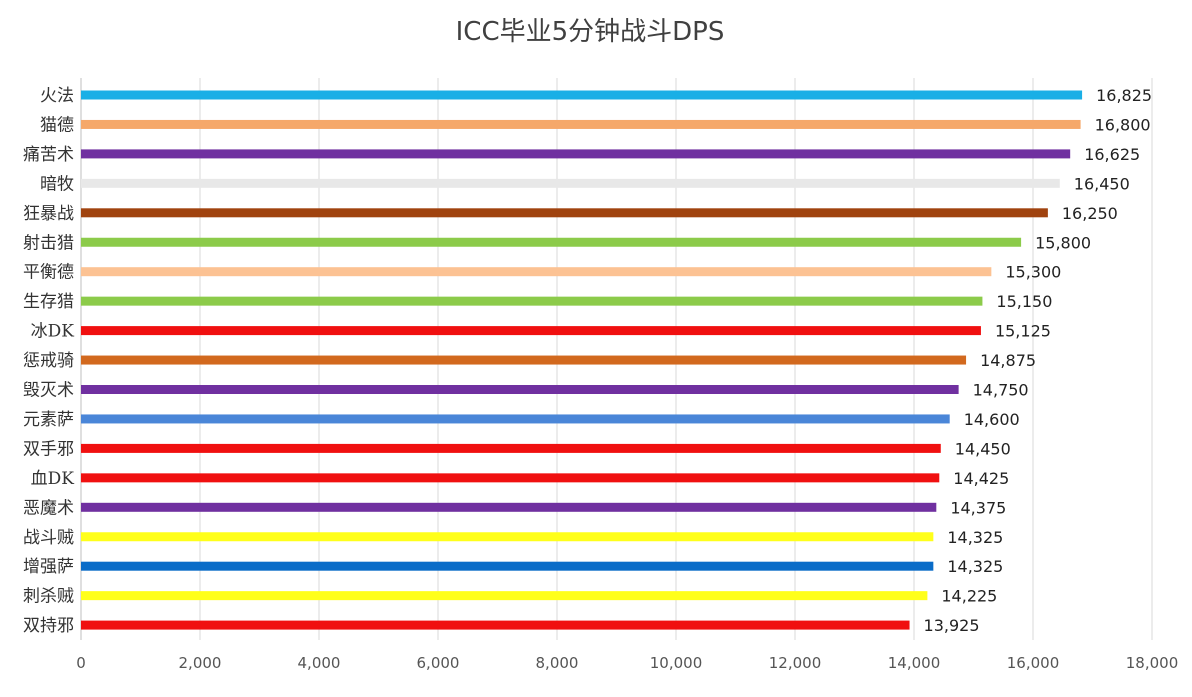 This screenshot has width=1192, height=697. What do you see at coordinates (981, 478) in the screenshot?
I see `data-label: 14,425` at bounding box center [981, 478].